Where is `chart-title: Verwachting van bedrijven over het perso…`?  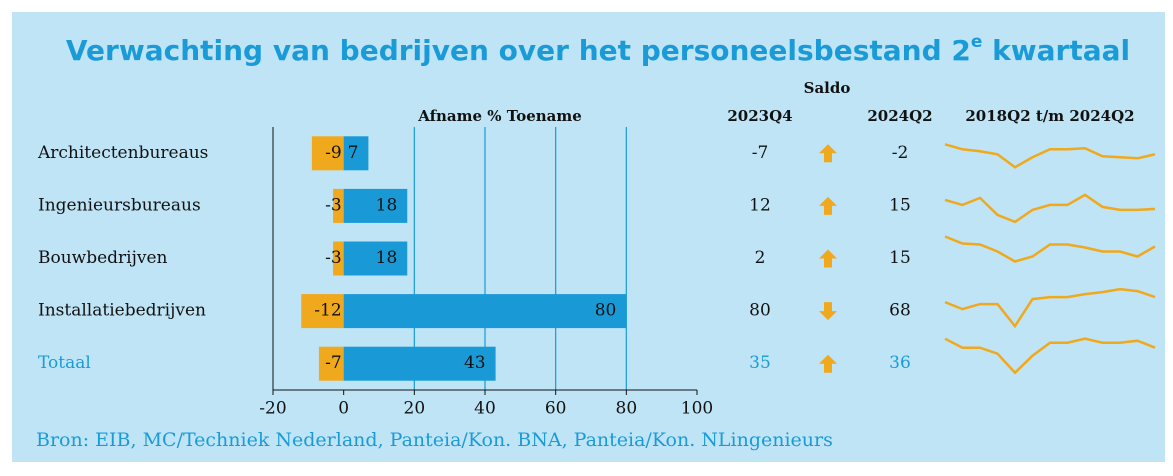
chart-title: Verwachting van bedrijven over het perso… is located at coordinates (598, 49).